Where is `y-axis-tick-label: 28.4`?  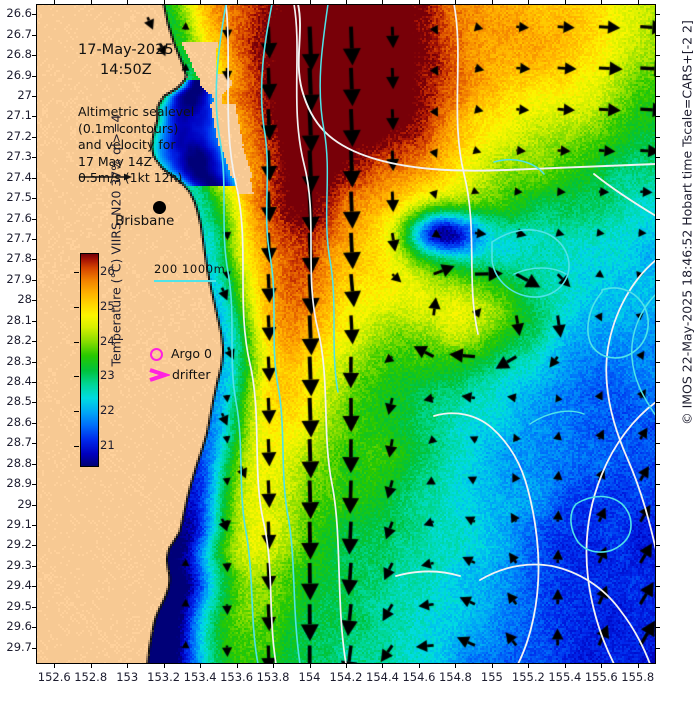
y-axis-tick-label: 28.4 is located at coordinates (19, 381).